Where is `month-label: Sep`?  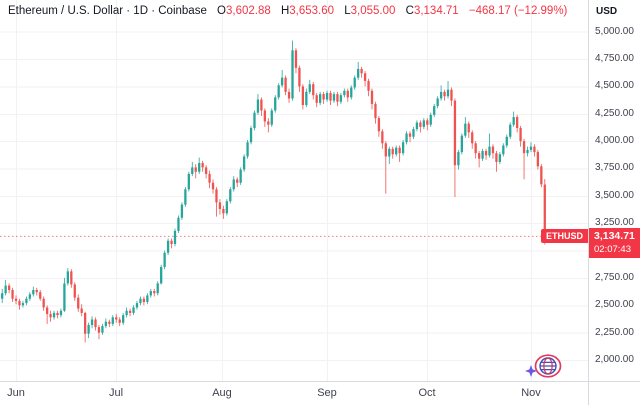
month-label: Sep is located at coordinates (327, 393).